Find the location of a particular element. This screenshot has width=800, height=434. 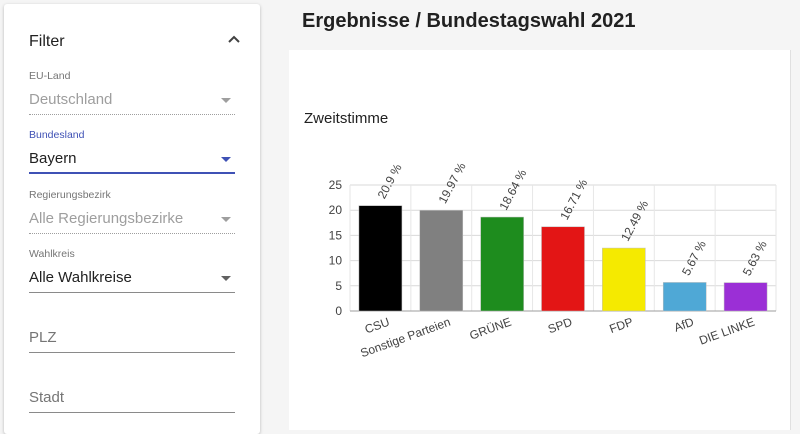

x-tick-label: SPD is located at coordinates (560, 326).